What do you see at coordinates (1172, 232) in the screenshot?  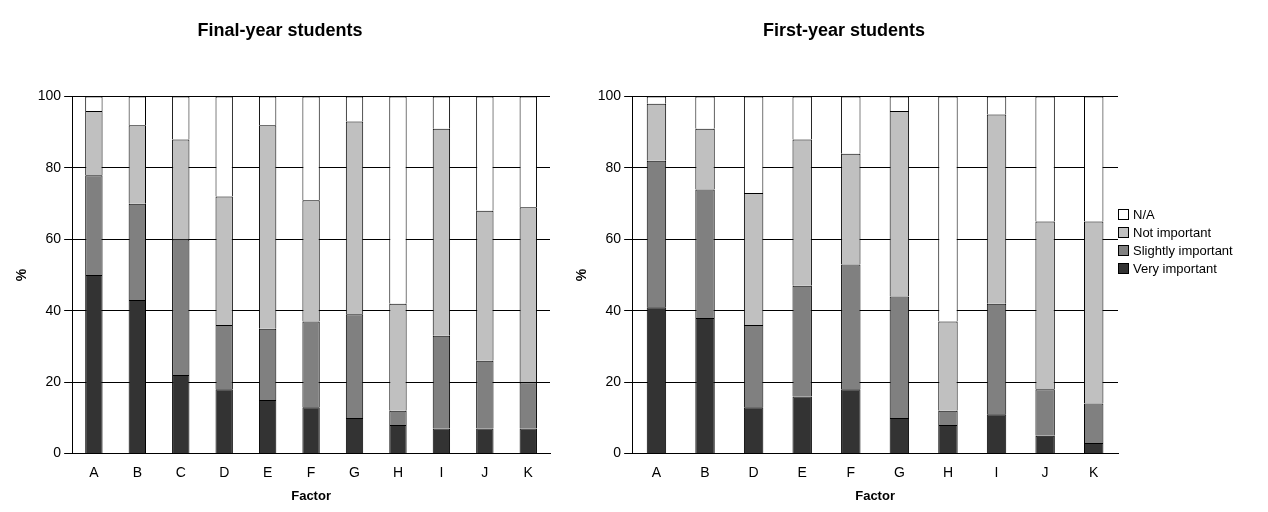 I see `legend-label: Not important` at bounding box center [1172, 232].